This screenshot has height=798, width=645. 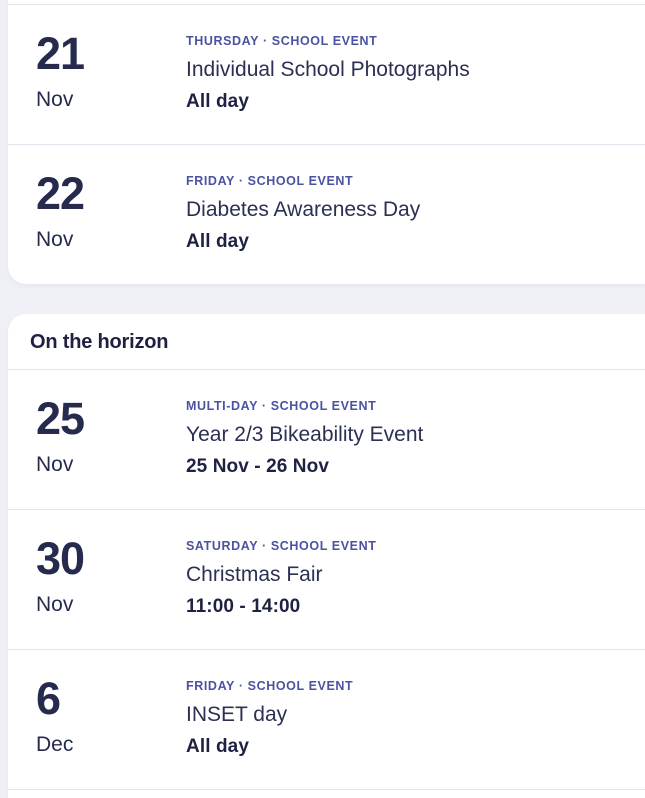 What do you see at coordinates (305, 434) in the screenshot?
I see `event-title: Year 2/3 Bikeability Event` at bounding box center [305, 434].